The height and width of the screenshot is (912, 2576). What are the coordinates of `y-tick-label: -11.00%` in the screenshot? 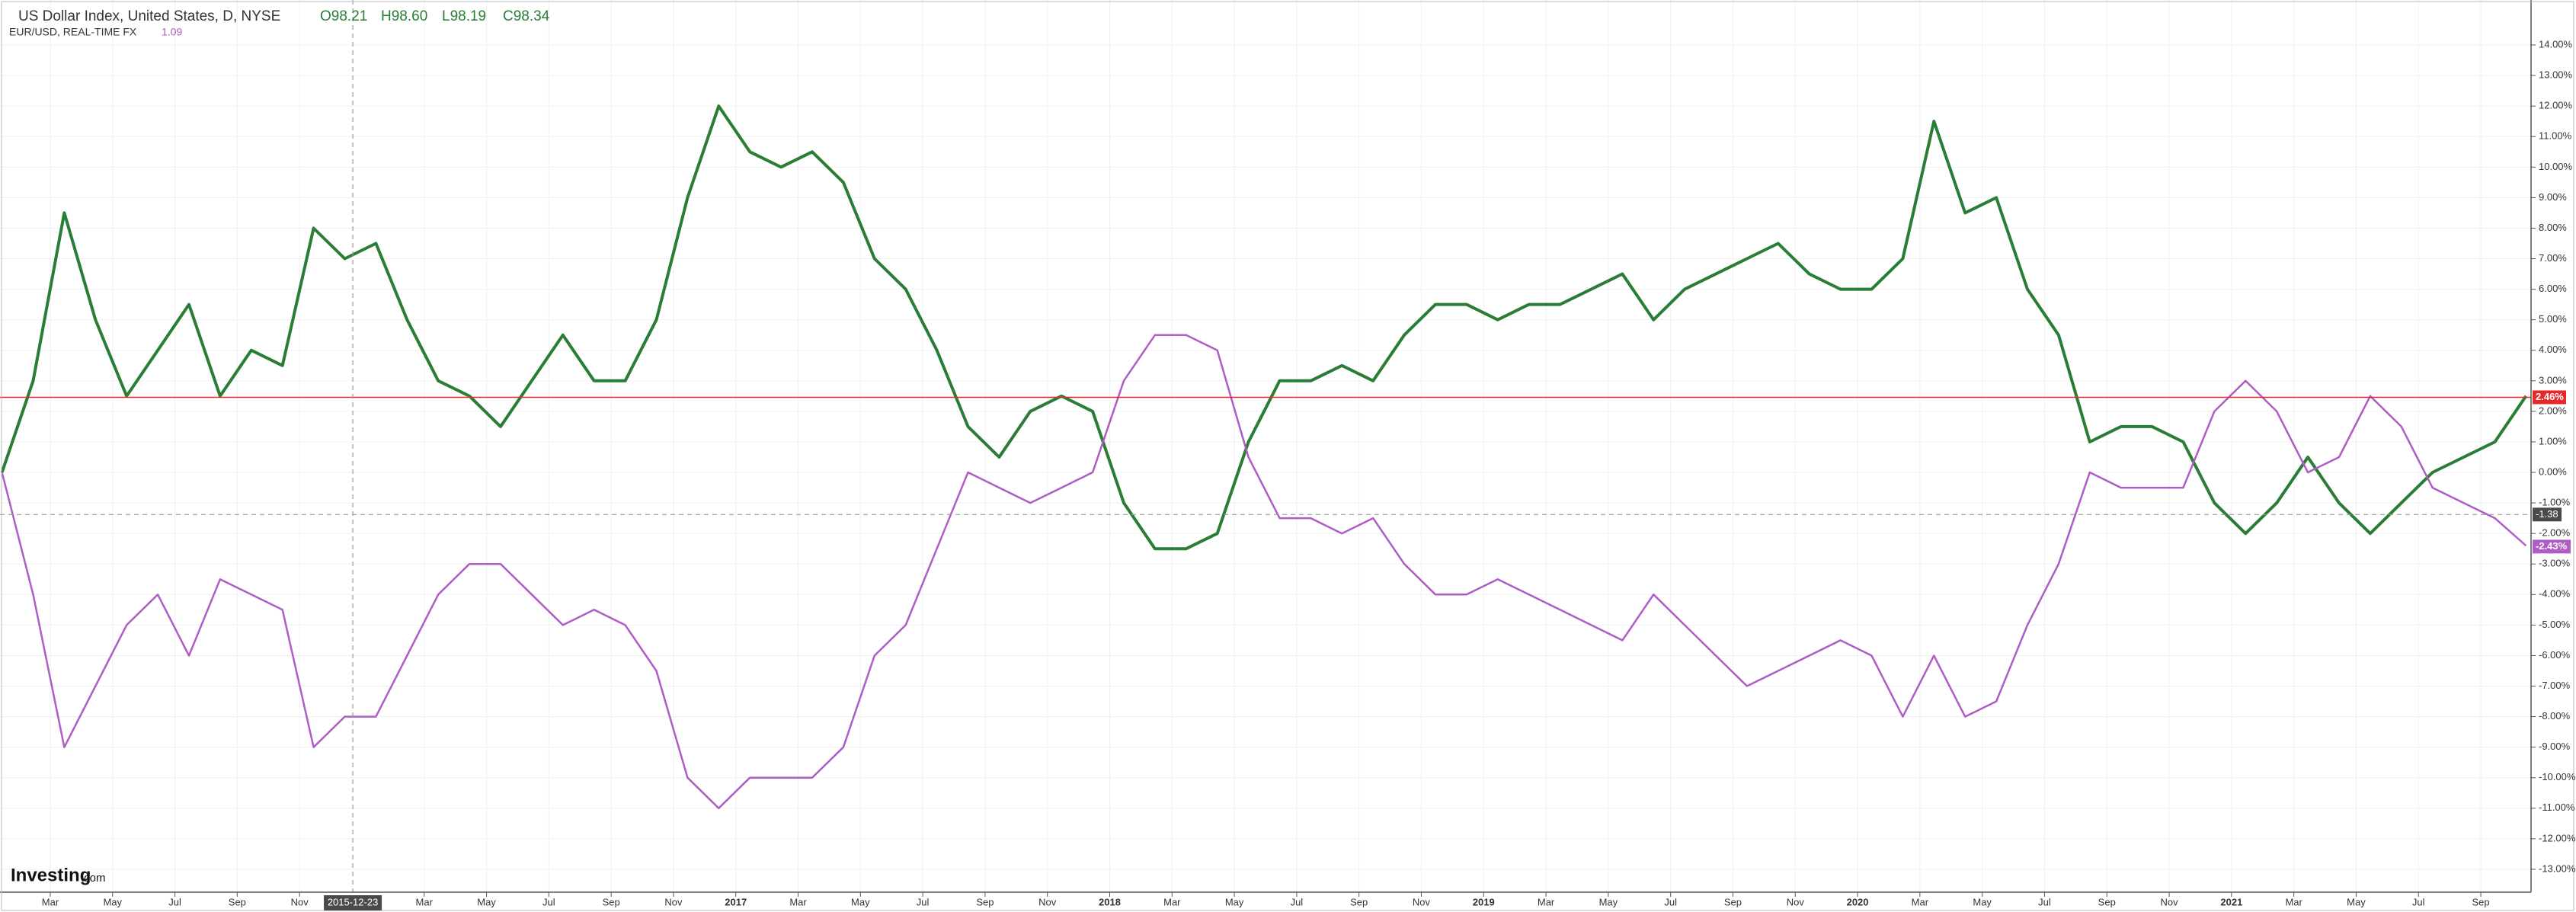 It's located at (2557, 807).